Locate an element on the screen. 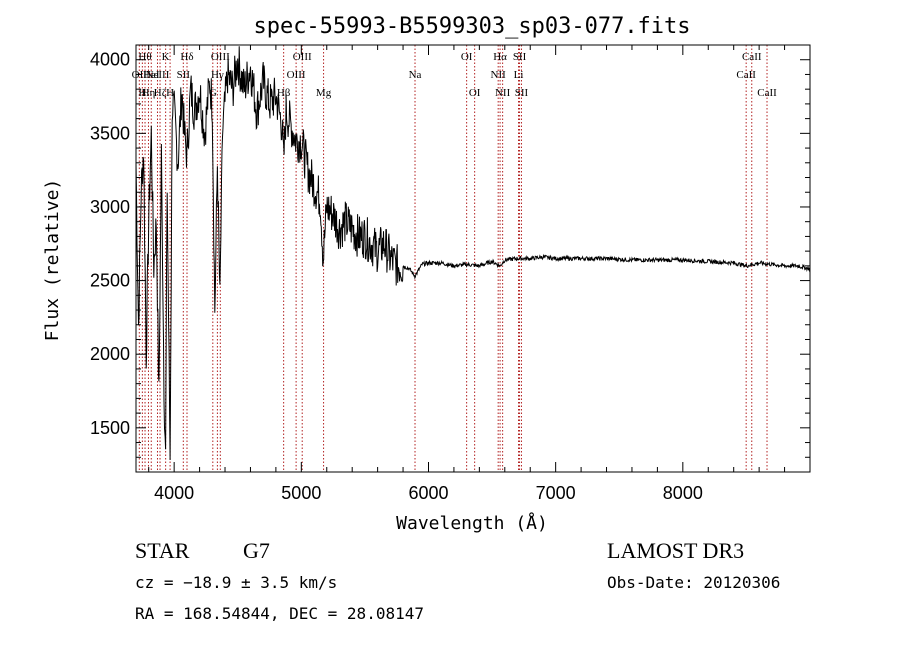 Image resolution: width=900 pixels, height=649 pixels. spectral-line-label: Hθ is located at coordinates (144, 57).